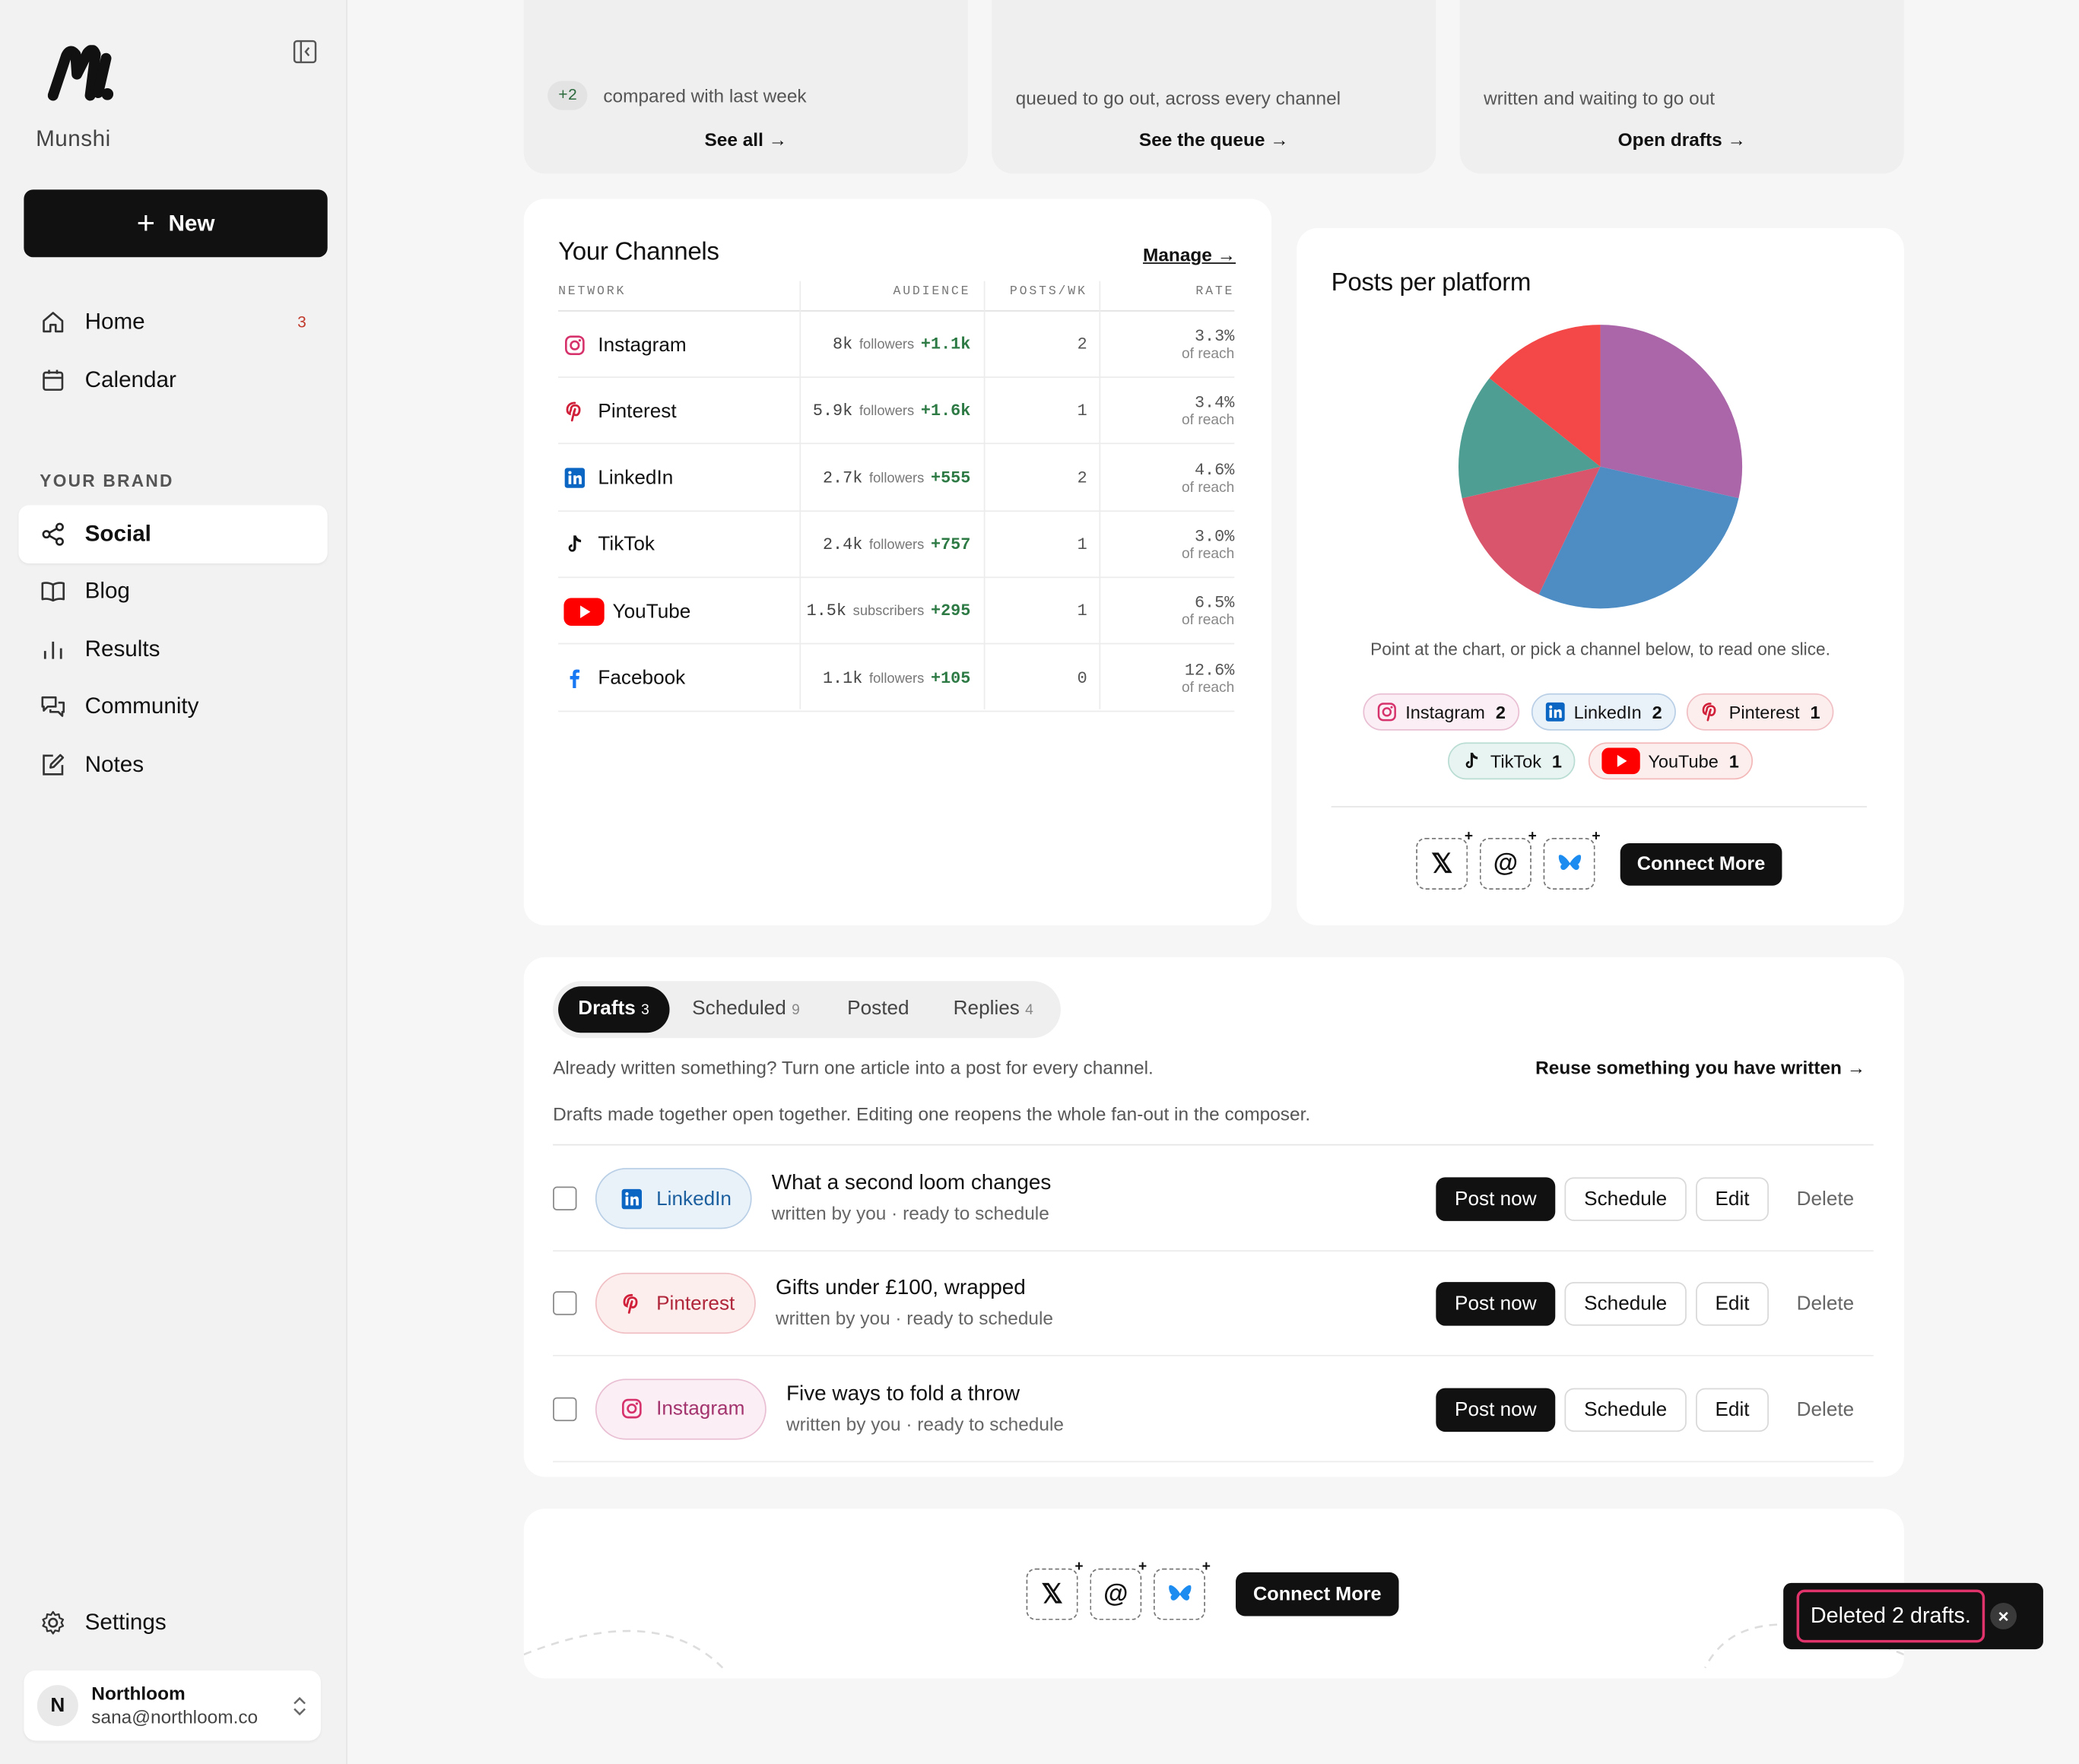  Describe the element at coordinates (2003, 1616) in the screenshot. I see `toast-close-button: ×` at that location.